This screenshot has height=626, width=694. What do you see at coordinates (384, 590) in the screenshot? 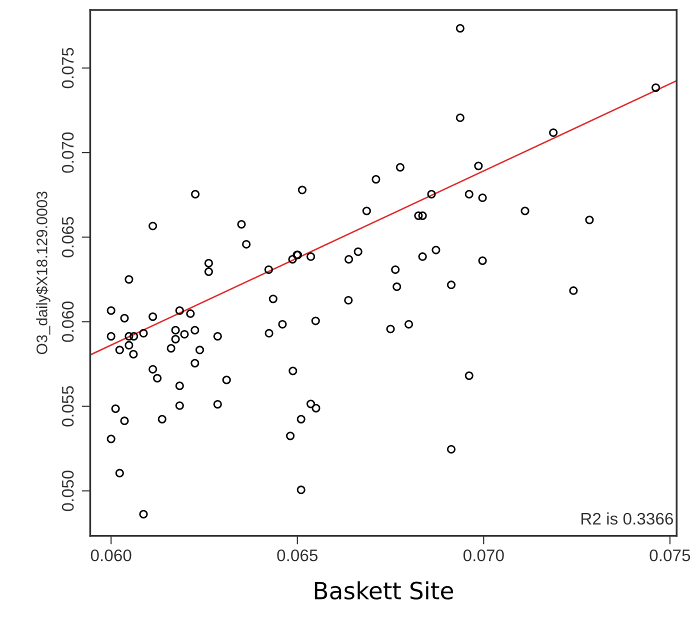
I see `x-axis-title: Baskett Site` at bounding box center [384, 590].